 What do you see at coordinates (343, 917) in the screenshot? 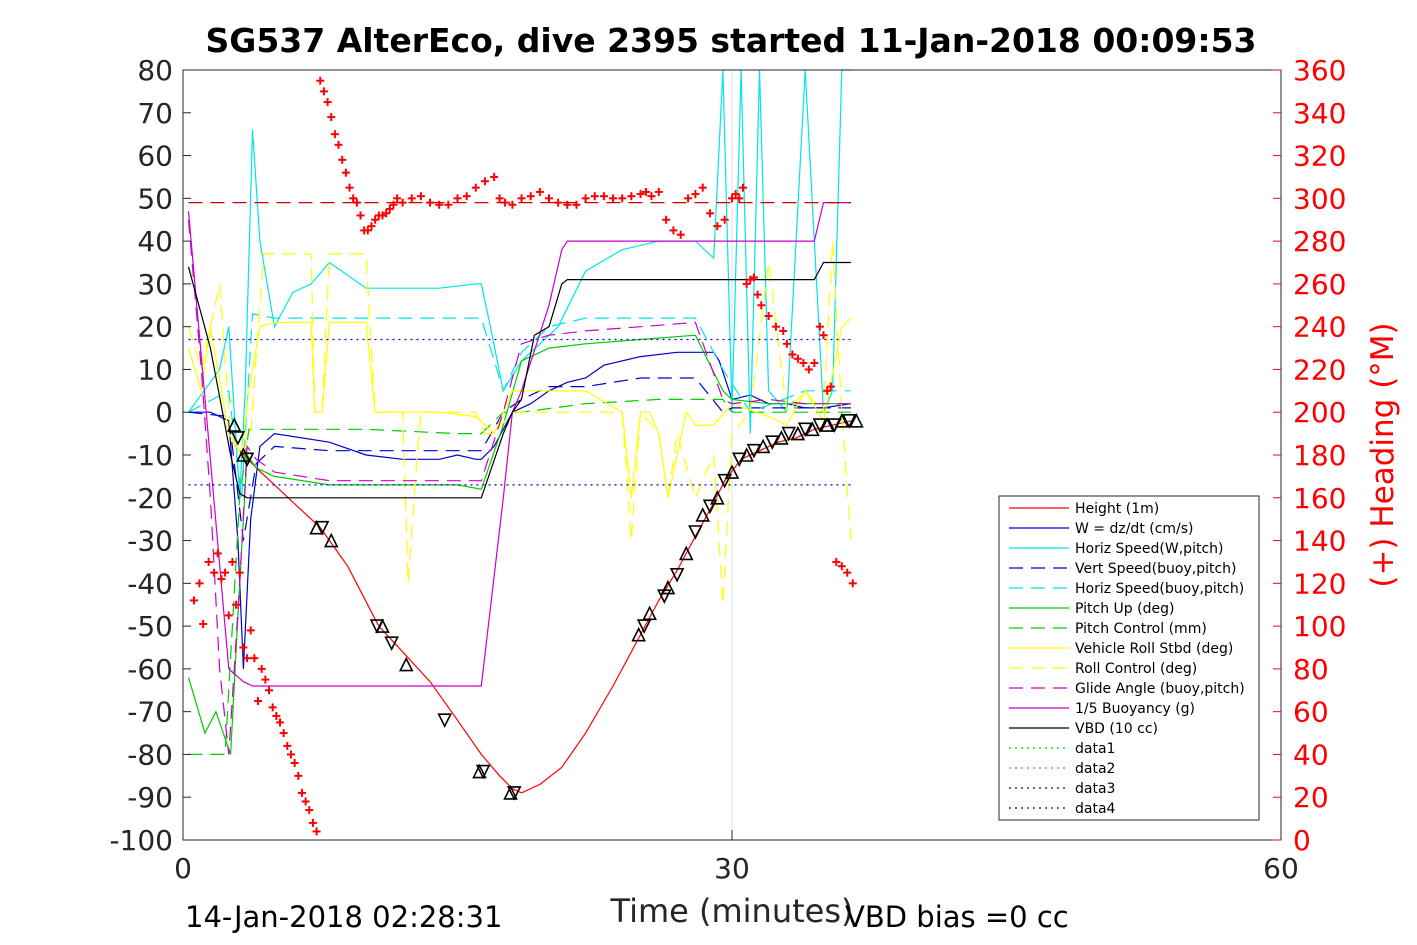
I see `footer-timestamp: 14-Jan-2018 02:28:31` at bounding box center [343, 917].